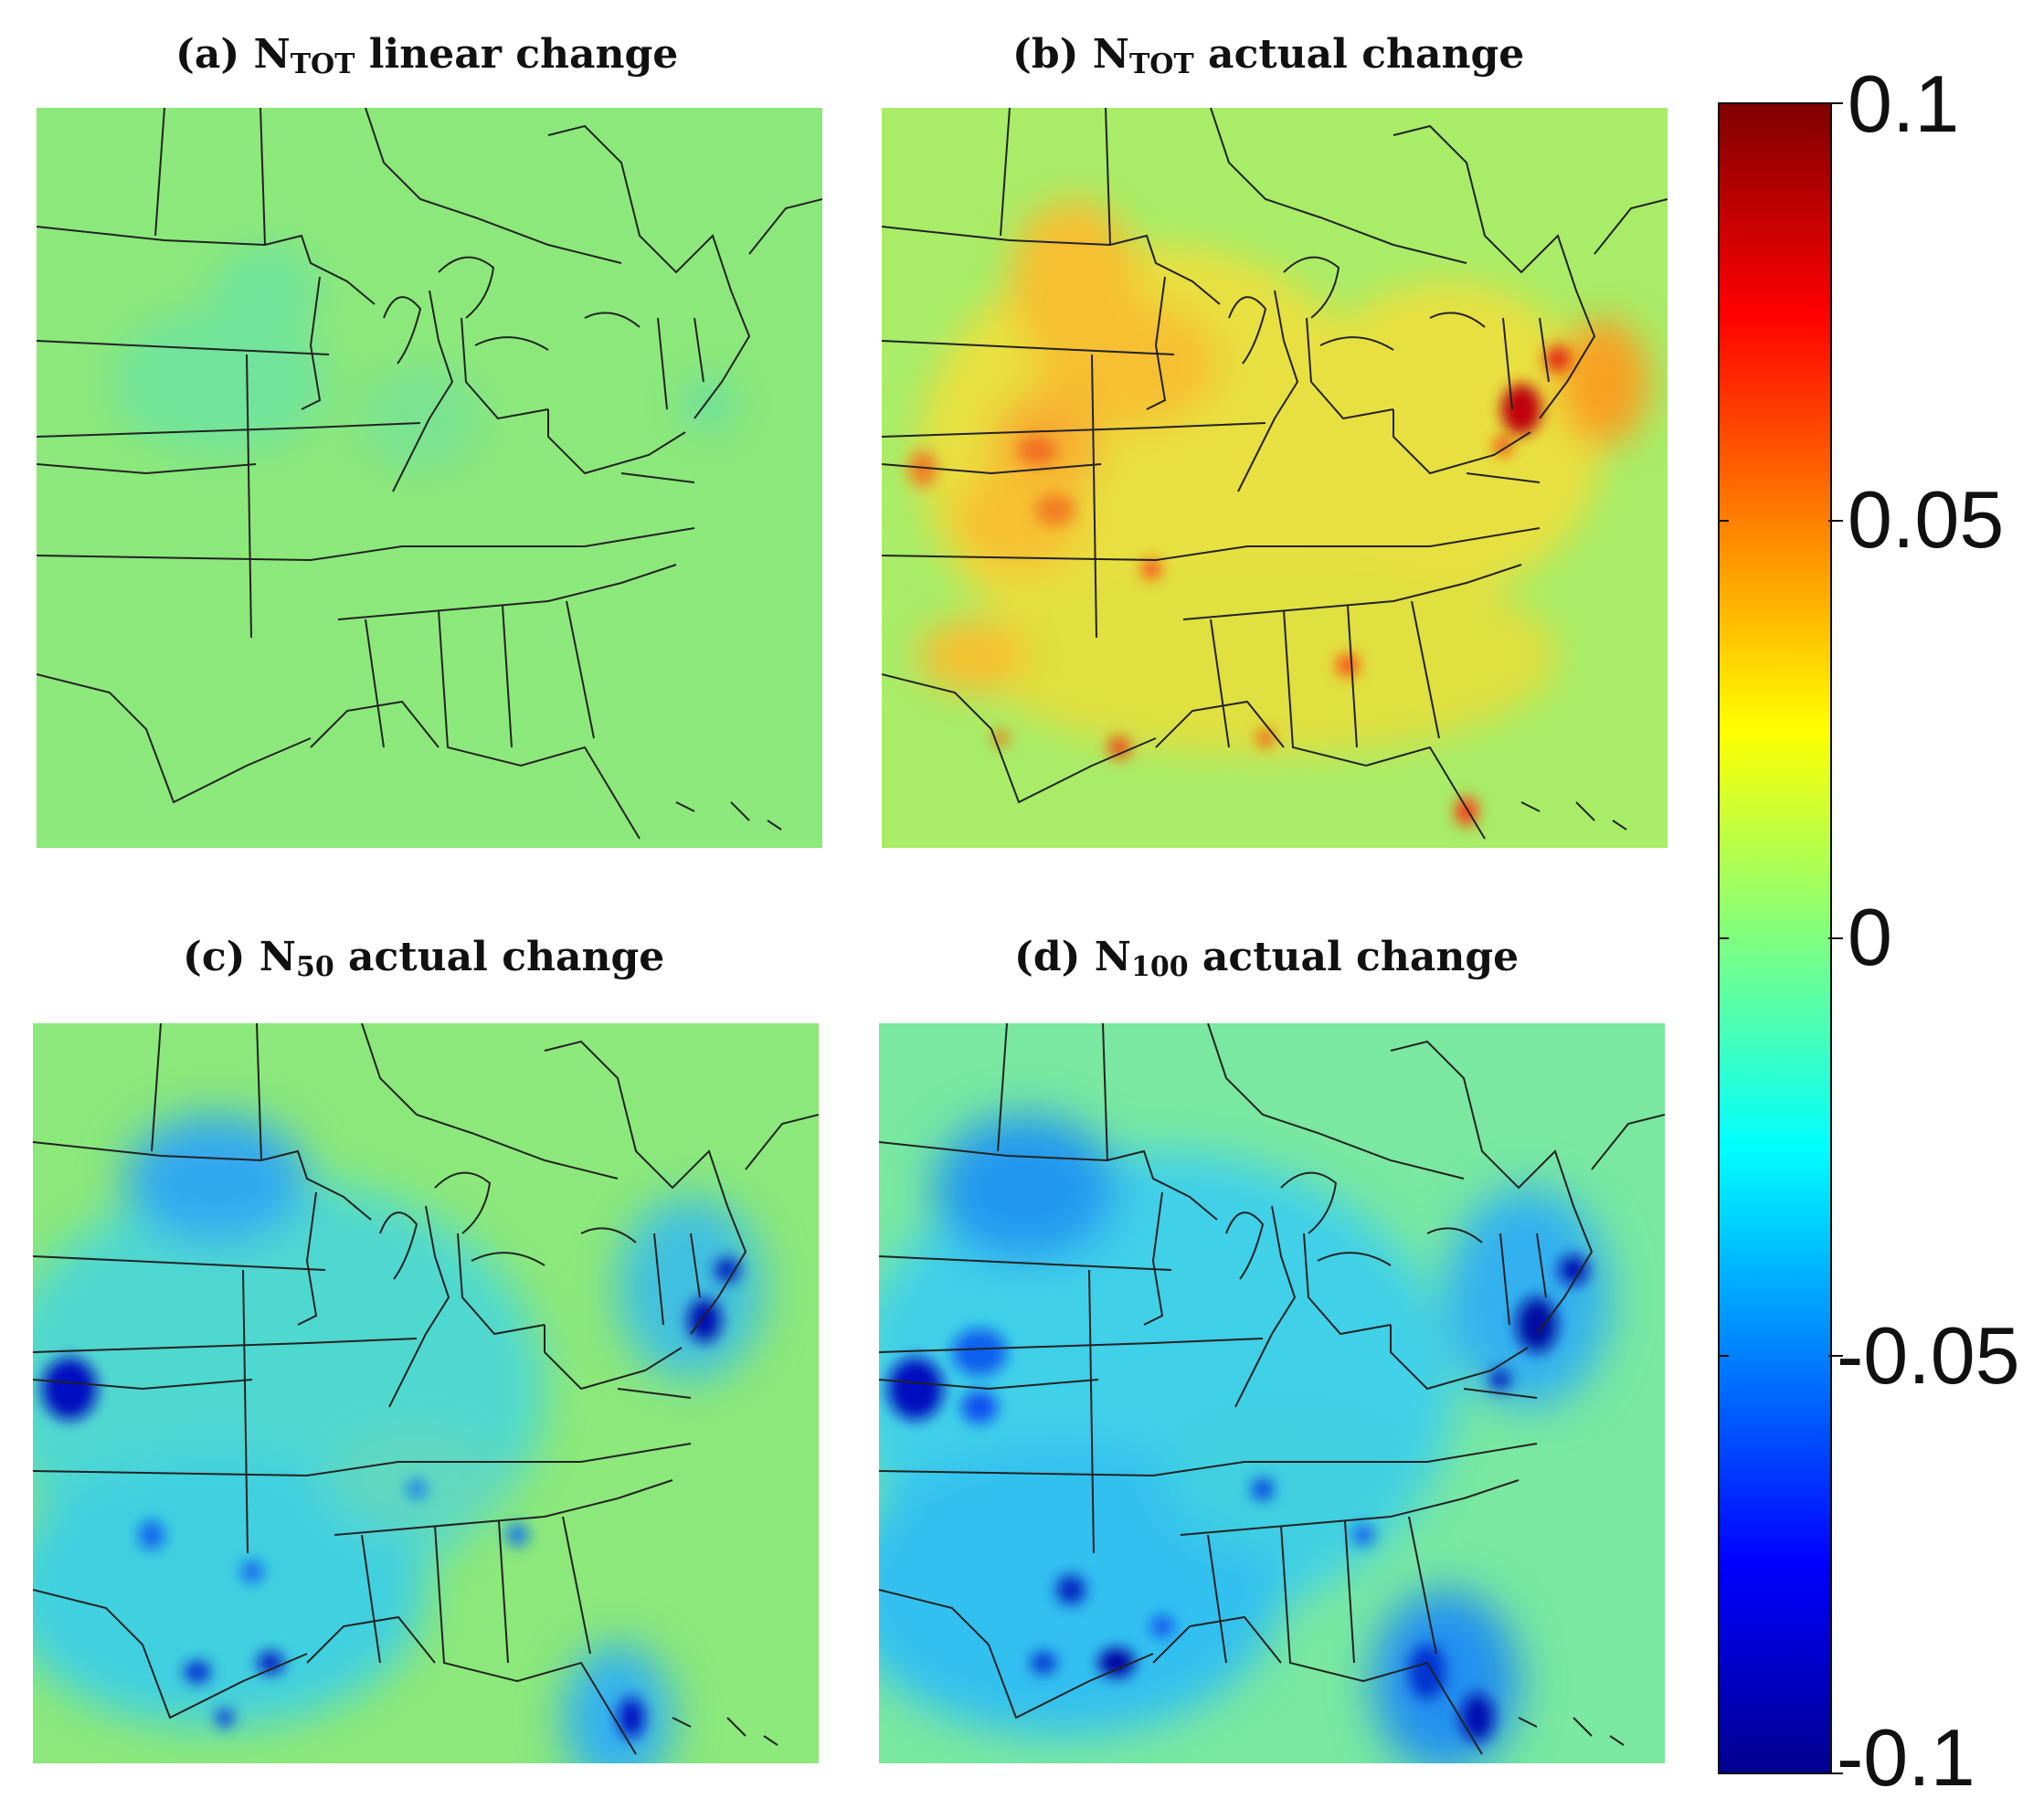  What do you see at coordinates (1870, 937) in the screenshot?
I see `colorbar-label-zero: 0` at bounding box center [1870, 937].